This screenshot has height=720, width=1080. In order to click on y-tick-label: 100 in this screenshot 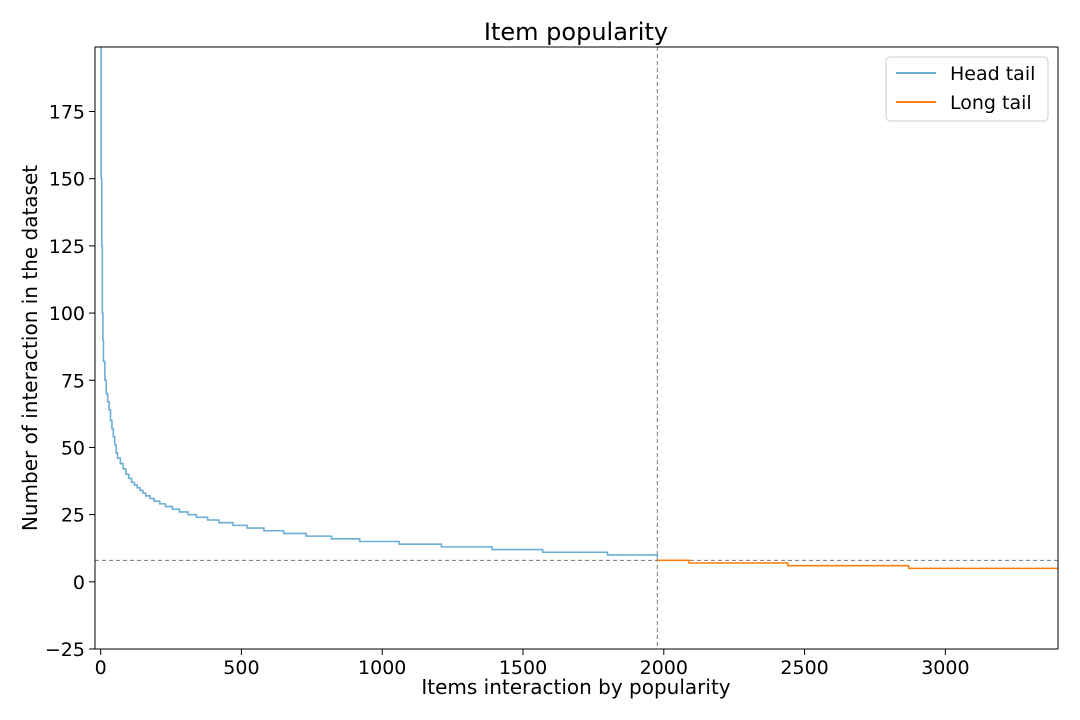, I will do `click(67, 314)`.